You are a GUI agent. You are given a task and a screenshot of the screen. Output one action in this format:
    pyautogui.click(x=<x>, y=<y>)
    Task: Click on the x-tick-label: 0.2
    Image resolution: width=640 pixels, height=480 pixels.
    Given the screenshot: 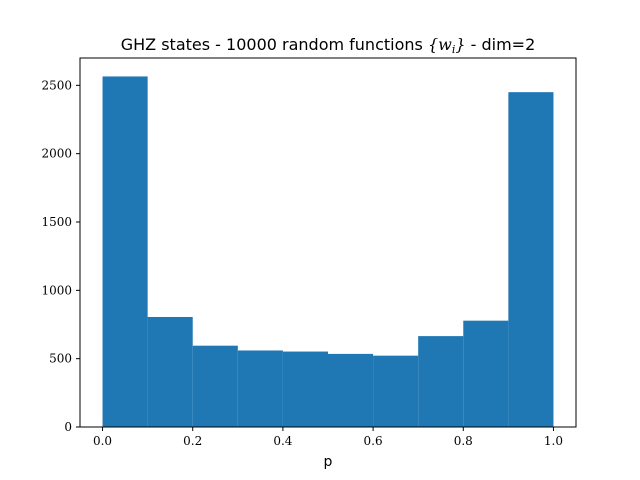 What is the action you would take?
    pyautogui.click(x=192, y=441)
    